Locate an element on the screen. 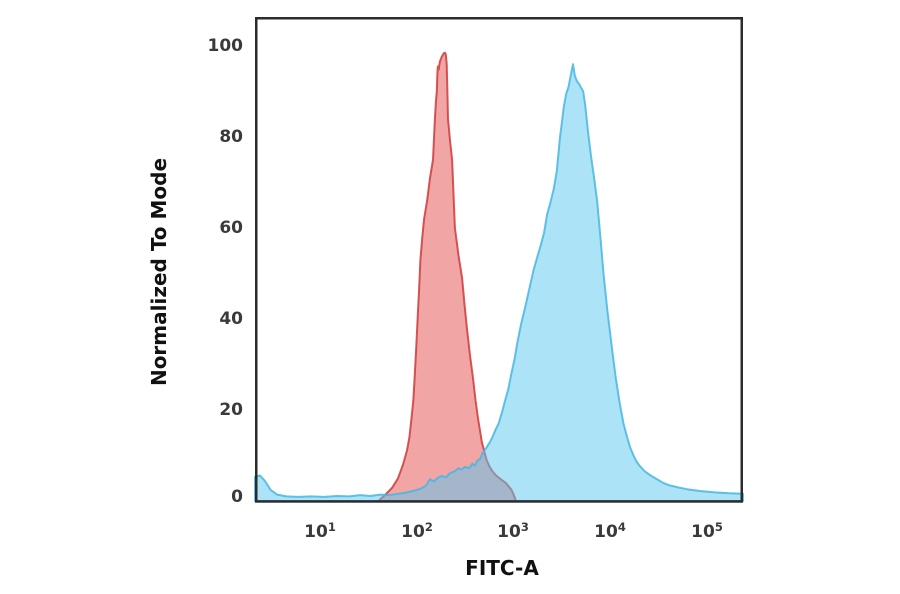 The height and width of the screenshot is (594, 900). x-tick-label: 10¹ is located at coordinates (320, 531).